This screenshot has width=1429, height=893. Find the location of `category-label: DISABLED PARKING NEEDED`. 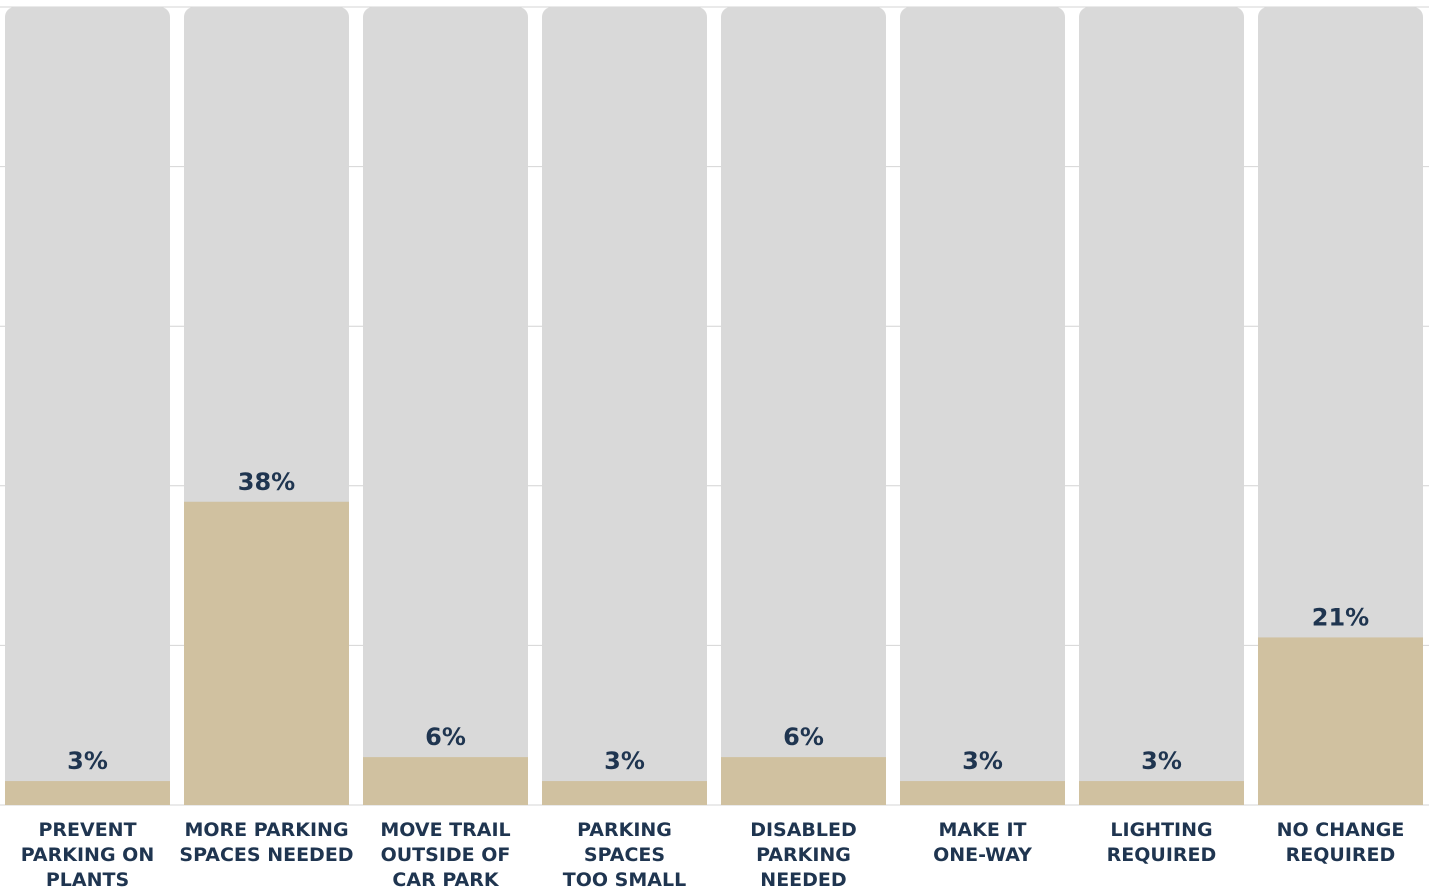

category-label: DISABLED PARKING NEEDED is located at coordinates (803, 855).